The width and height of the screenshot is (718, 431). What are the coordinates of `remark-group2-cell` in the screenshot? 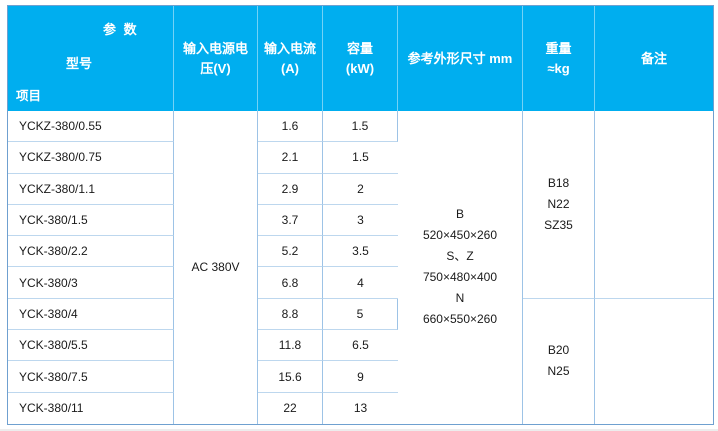 It's located at (654, 361).